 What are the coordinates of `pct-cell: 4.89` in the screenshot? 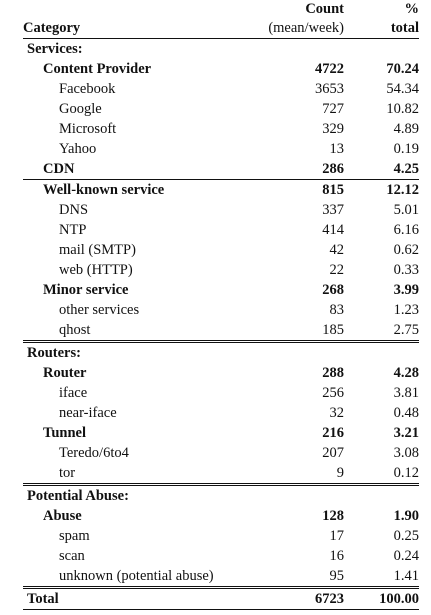 It's located at (406, 129).